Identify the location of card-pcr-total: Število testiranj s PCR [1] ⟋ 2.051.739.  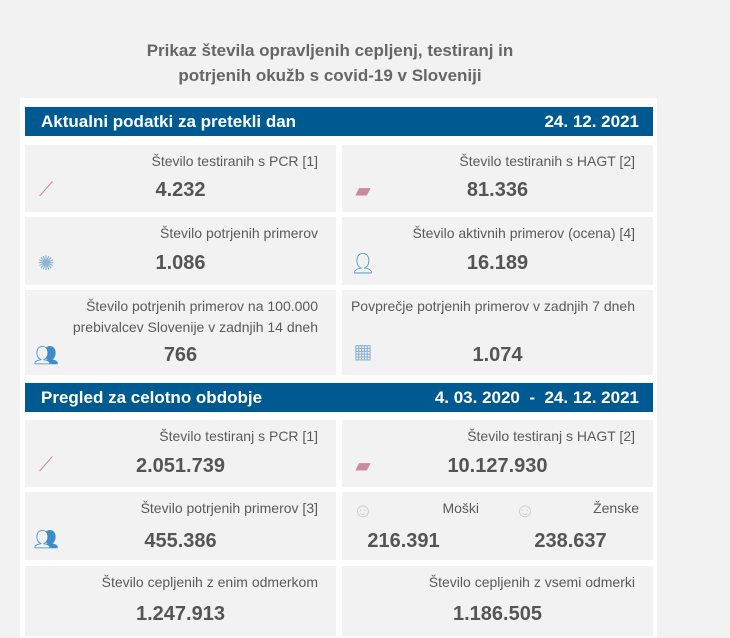
(180, 453).